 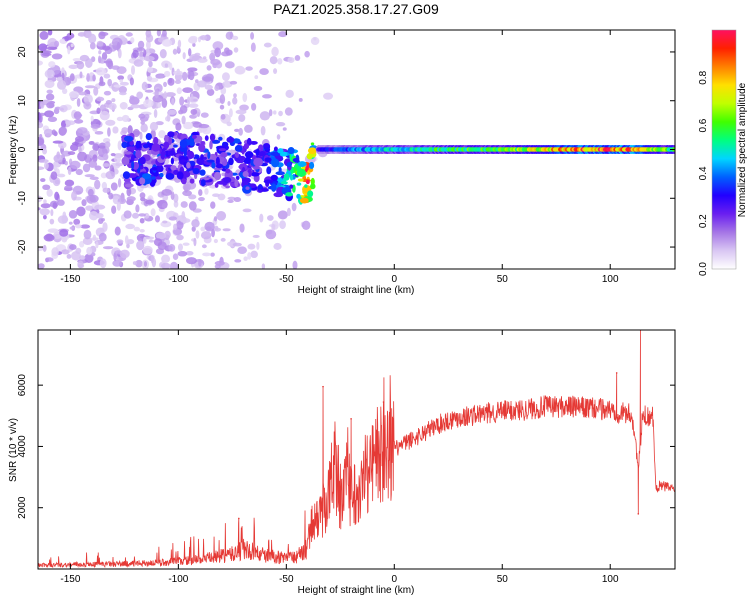 What do you see at coordinates (742, 149) in the screenshot?
I see `colorbar-label: Normalized spectral amplitude` at bounding box center [742, 149].